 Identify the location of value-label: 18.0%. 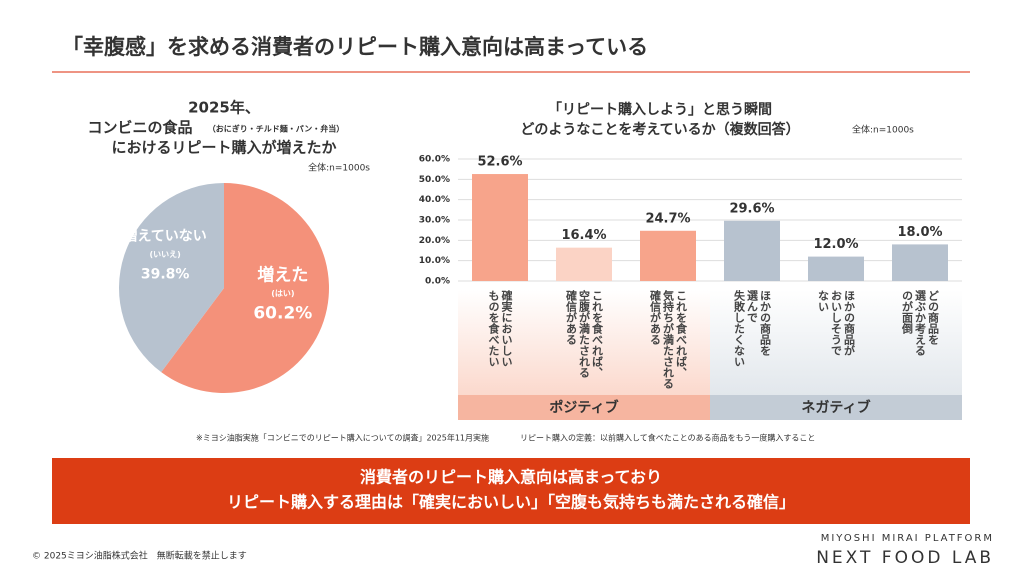
(919, 232).